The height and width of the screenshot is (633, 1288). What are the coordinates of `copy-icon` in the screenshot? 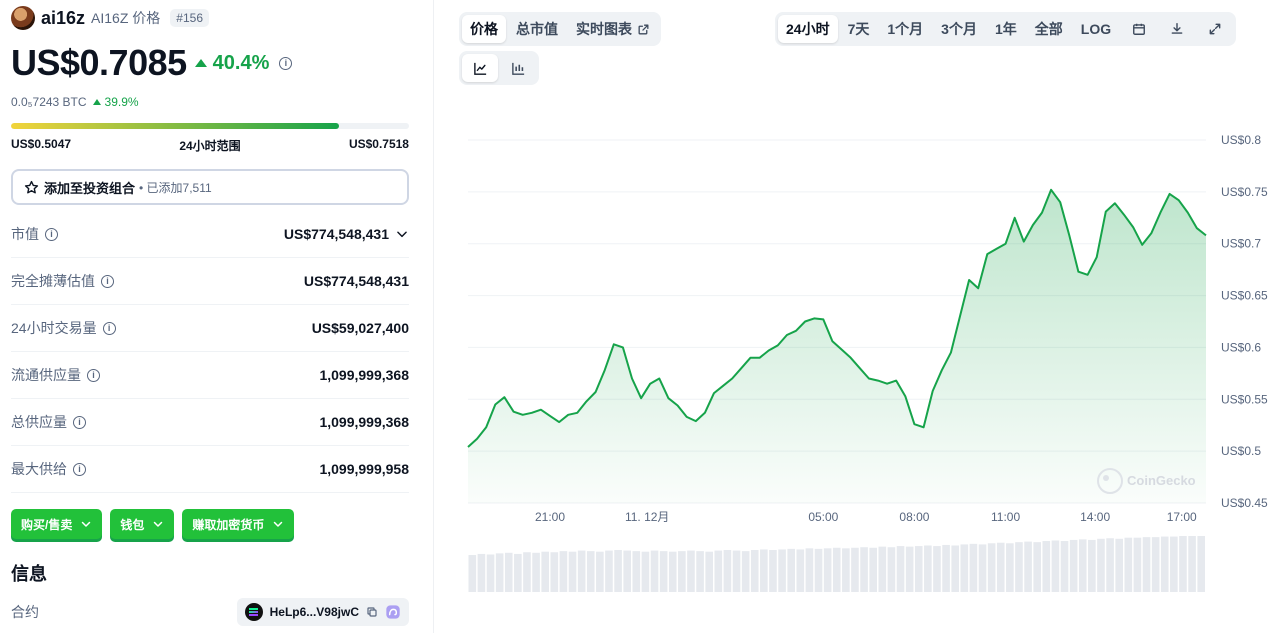 It's located at (372, 612).